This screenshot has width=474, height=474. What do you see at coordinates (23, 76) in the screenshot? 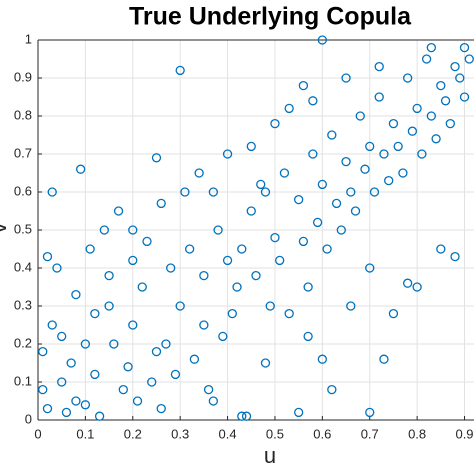
I see `y-tick-label: 0.9` at bounding box center [23, 76].